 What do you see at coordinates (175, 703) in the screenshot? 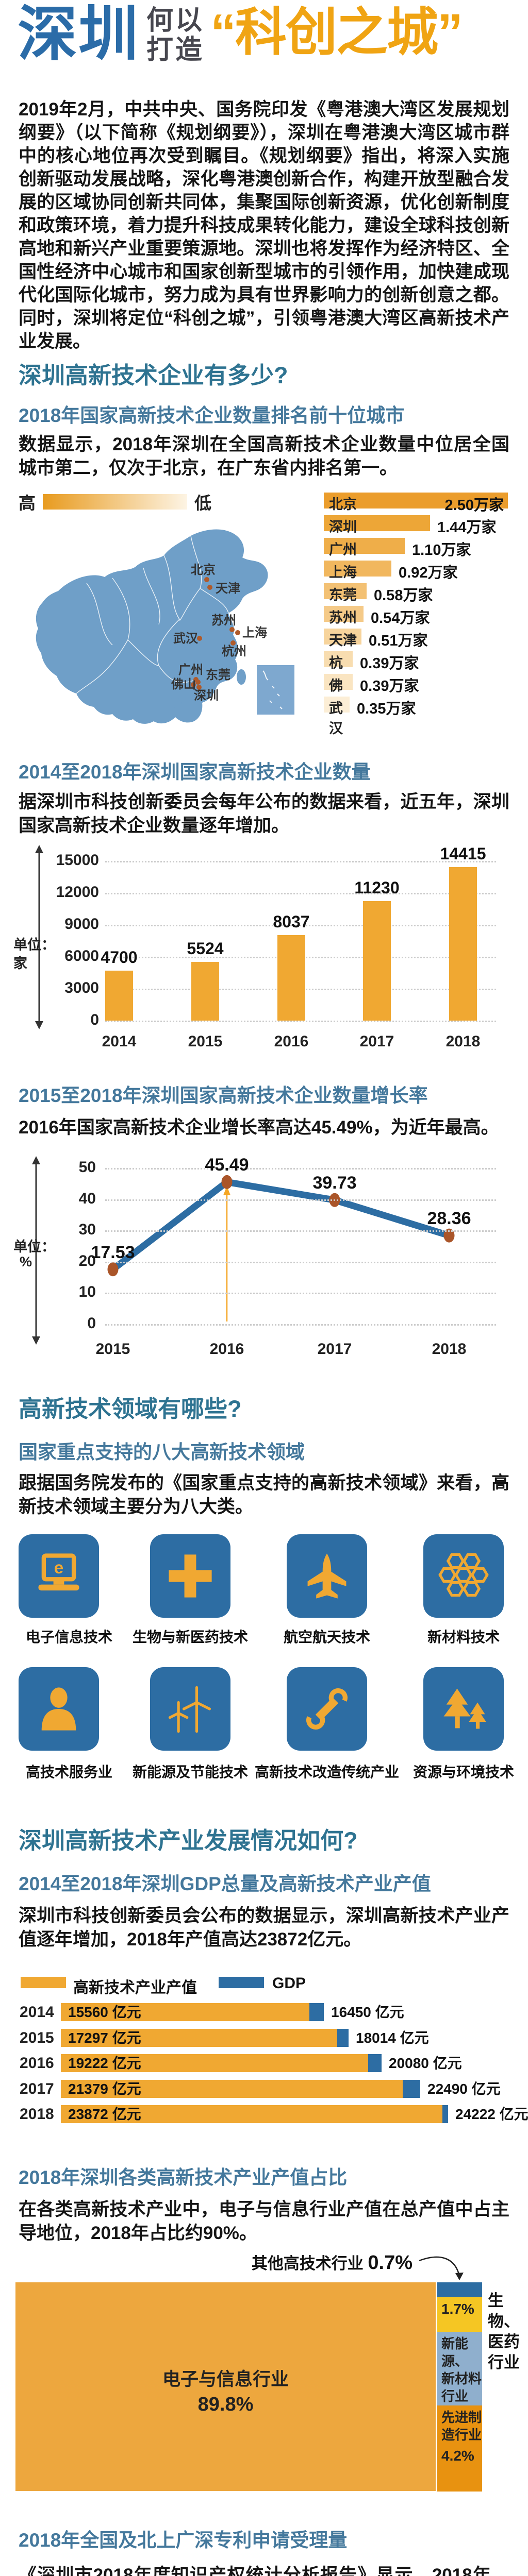
I see `hainan-island` at bounding box center [175, 703].